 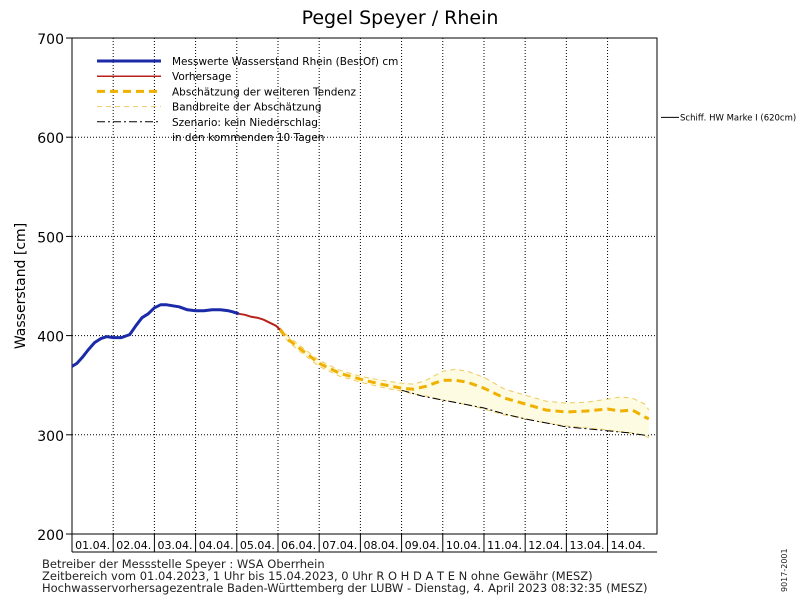 I want to click on y-tick-label: 200, so click(x=50, y=536).